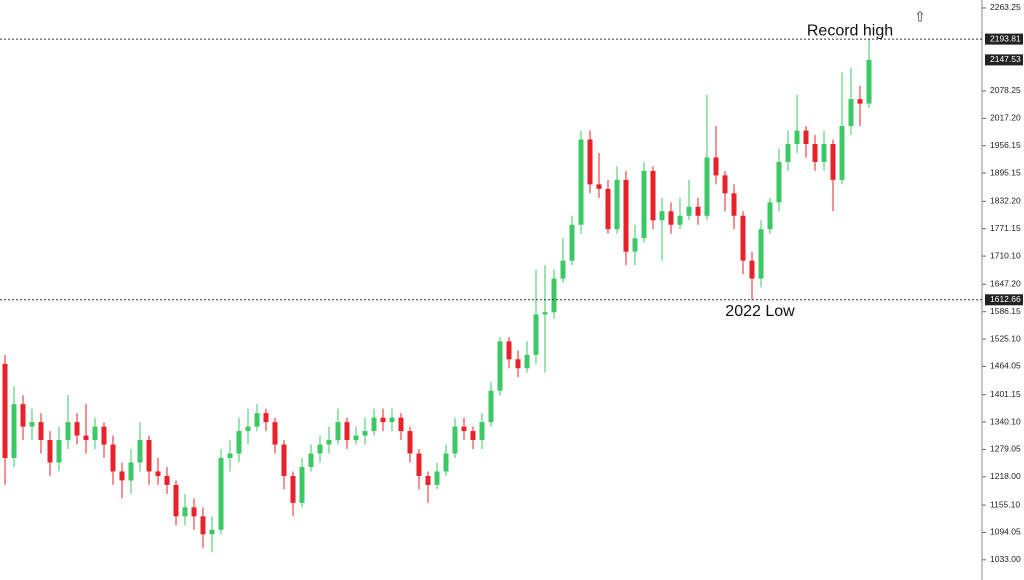 The height and width of the screenshot is (580, 1024). Describe the element at coordinates (1005, 228) in the screenshot. I see `y-tick-label: 1771.15` at that location.